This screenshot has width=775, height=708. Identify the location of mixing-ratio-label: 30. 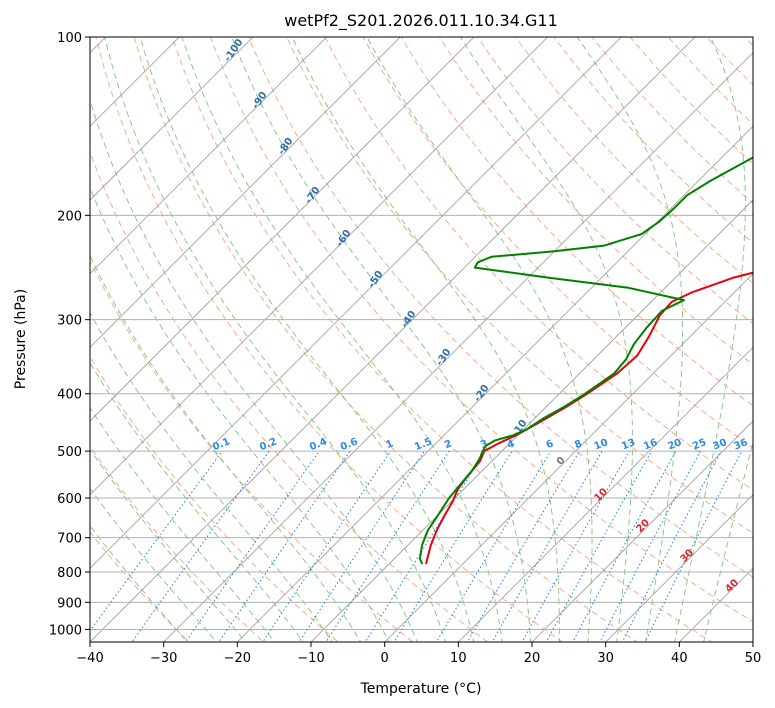
(720, 444).